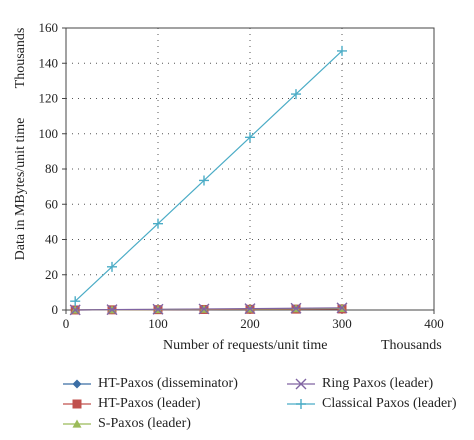  I want to click on y-tick-label: 120, so click(49, 98).